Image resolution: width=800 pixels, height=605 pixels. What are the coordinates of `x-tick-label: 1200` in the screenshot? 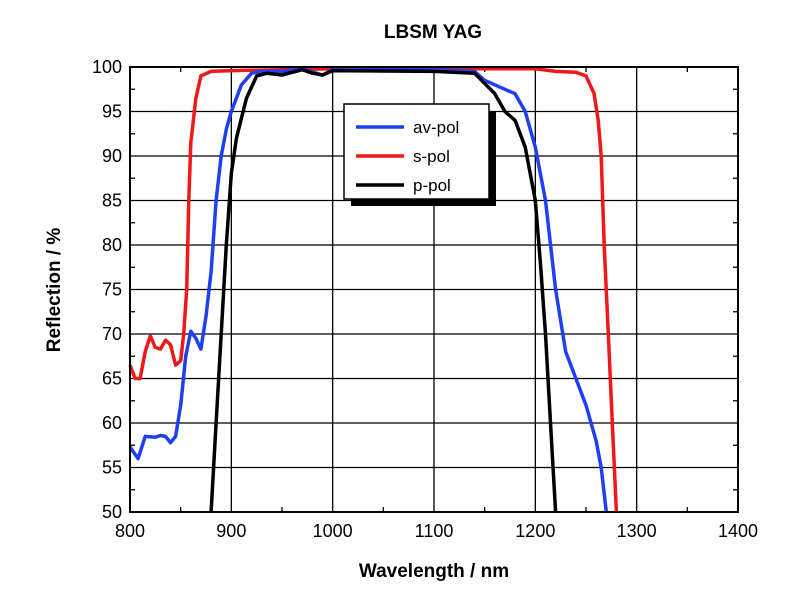 It's located at (535, 531).